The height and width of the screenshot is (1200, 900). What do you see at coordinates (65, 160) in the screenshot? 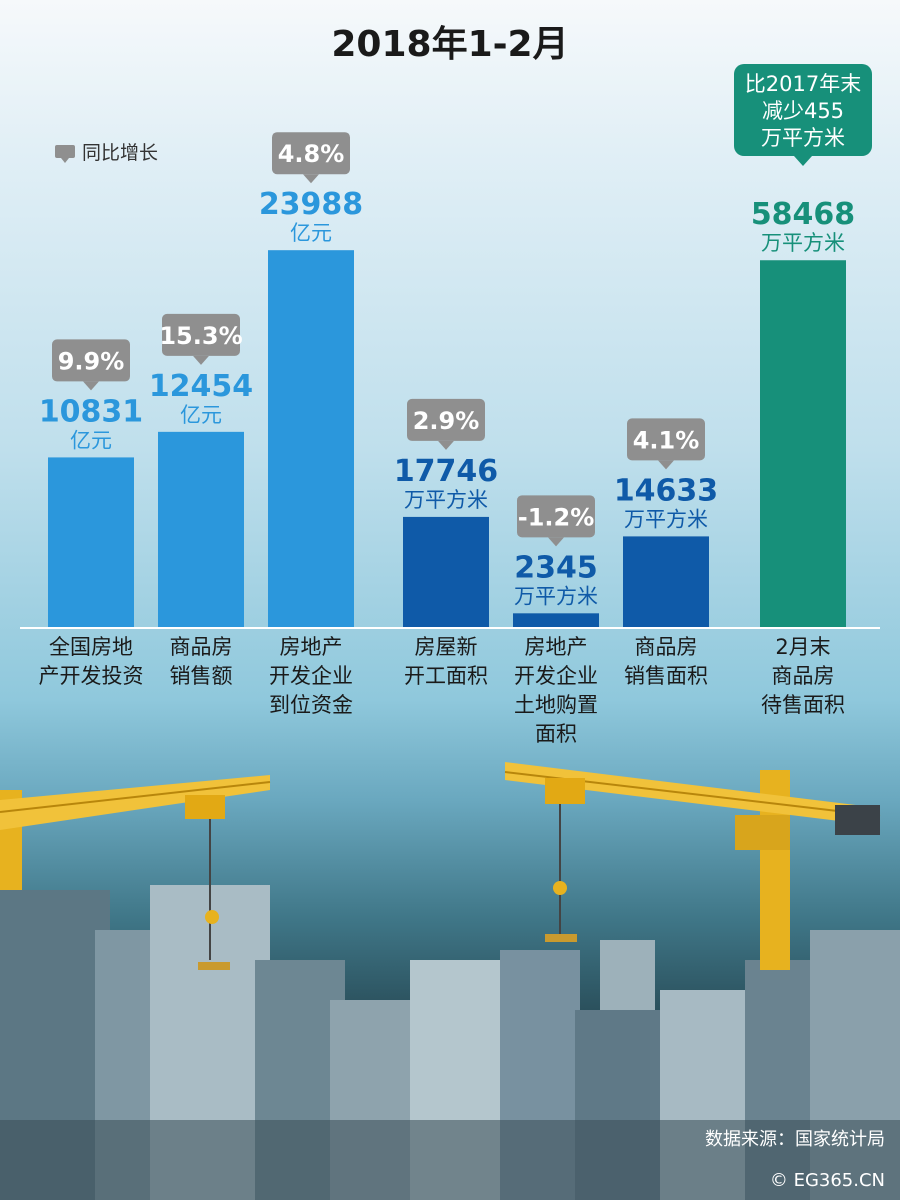
I see `legend-badge-pointer-icon` at bounding box center [65, 160].